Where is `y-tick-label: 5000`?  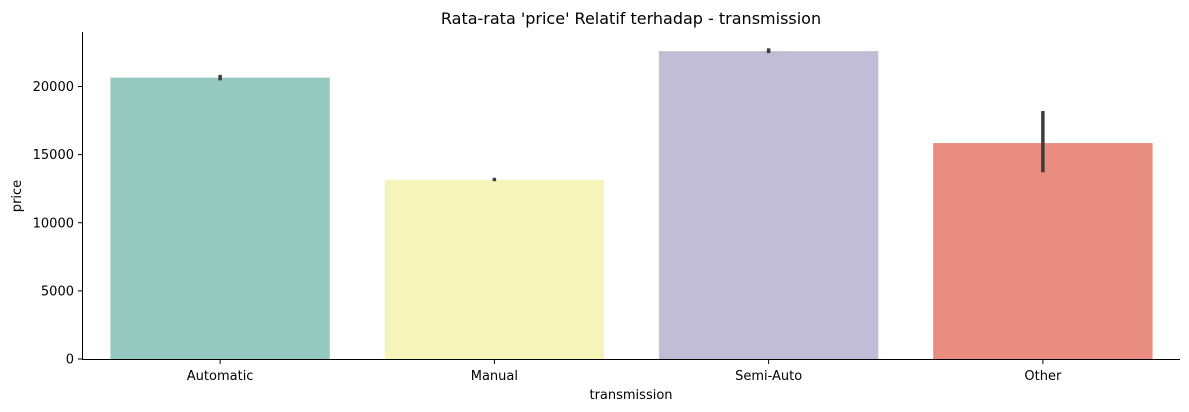
y-tick-label: 5000 is located at coordinates (57, 291).